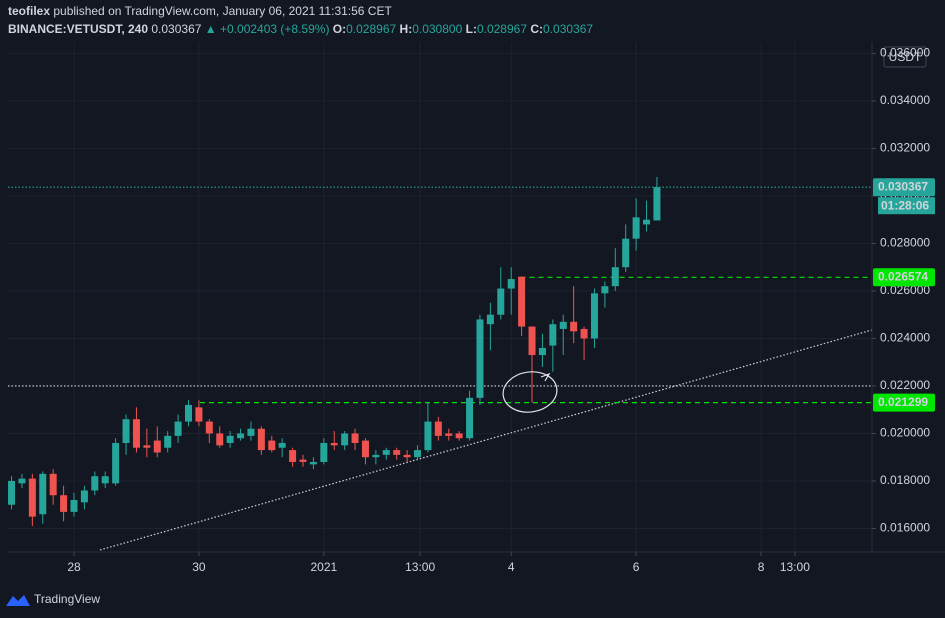  I want to click on open: 0.028967, so click(371, 29).